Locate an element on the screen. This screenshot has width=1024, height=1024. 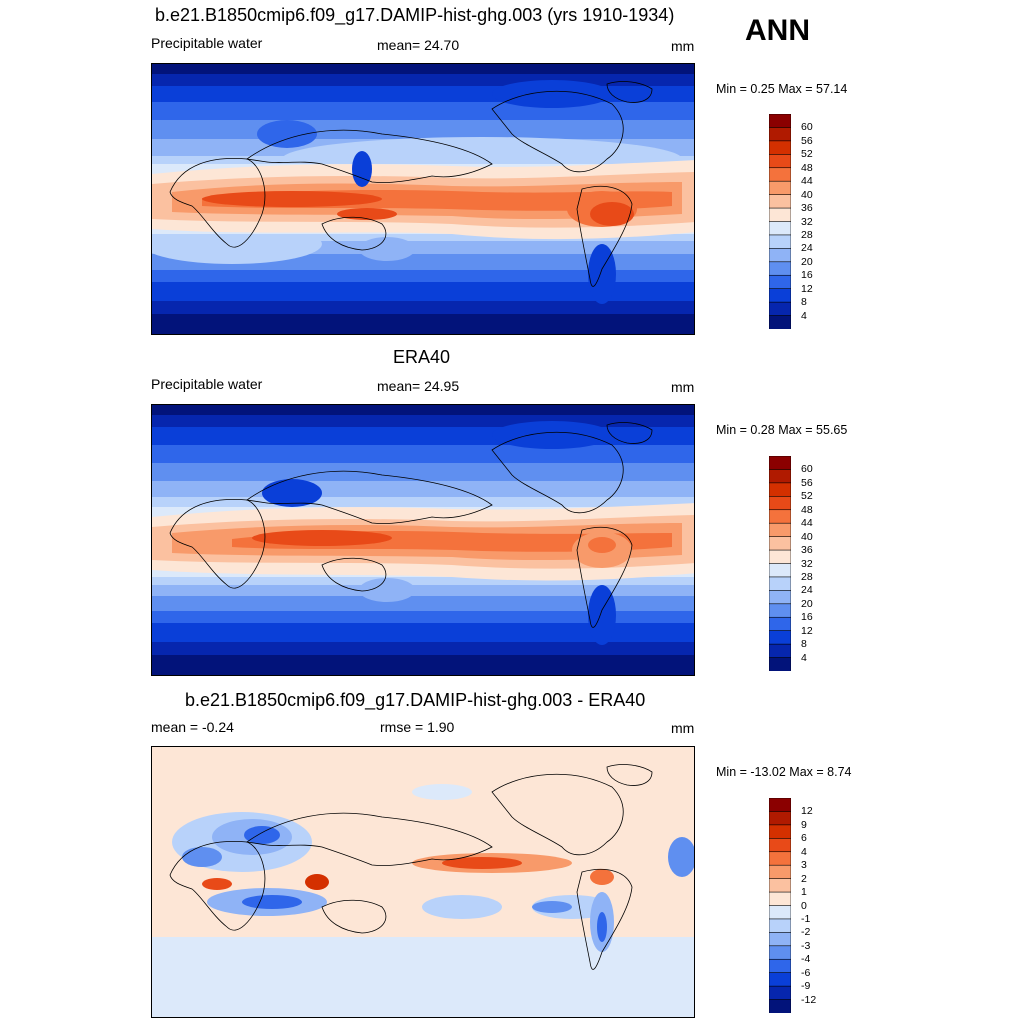
panel-1-colorbar-swatches is located at coordinates (780, 221).